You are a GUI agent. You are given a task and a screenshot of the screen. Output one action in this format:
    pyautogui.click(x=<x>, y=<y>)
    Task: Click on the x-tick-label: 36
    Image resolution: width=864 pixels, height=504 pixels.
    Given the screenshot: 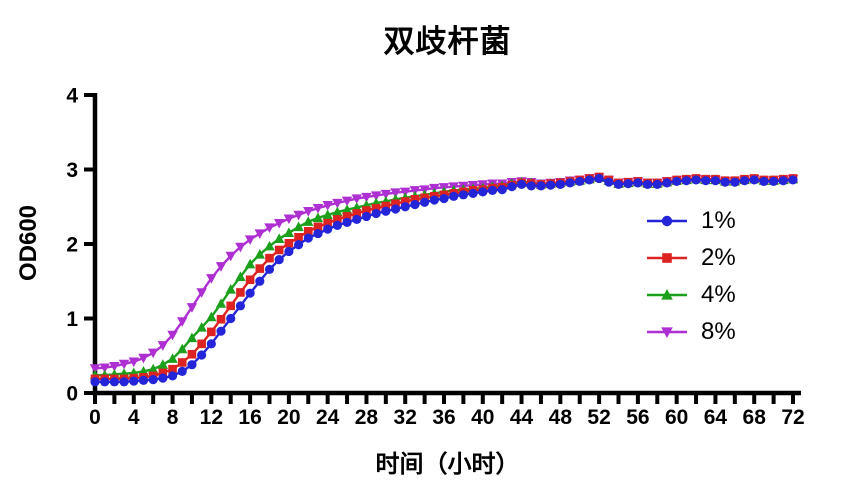 What is the action you would take?
    pyautogui.click(x=443, y=417)
    